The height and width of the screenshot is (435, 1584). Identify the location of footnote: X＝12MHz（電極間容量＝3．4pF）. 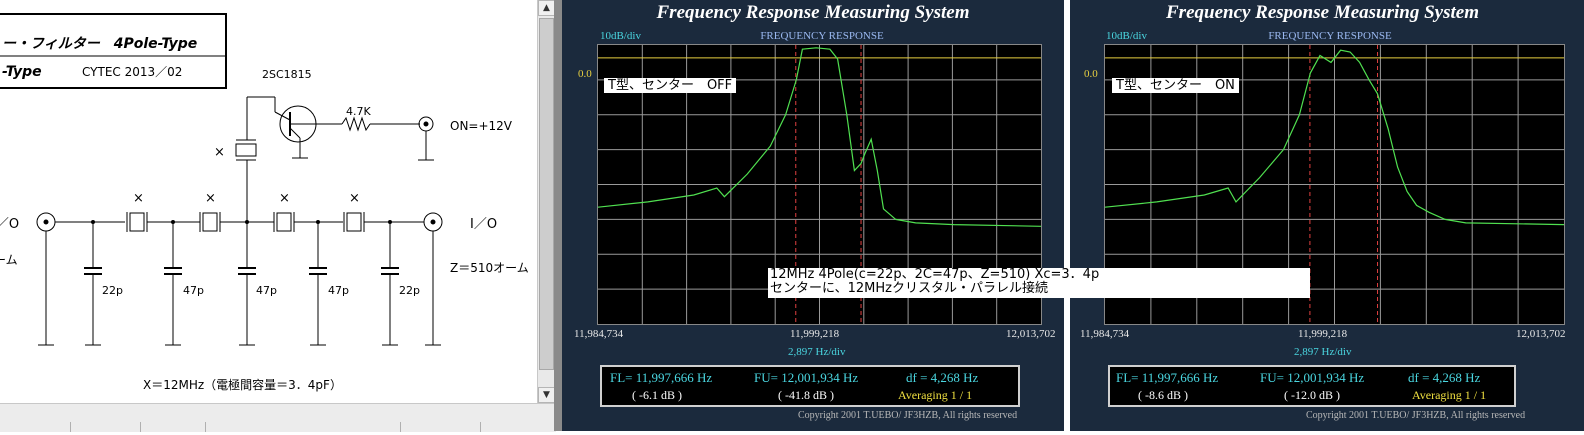
(242, 384).